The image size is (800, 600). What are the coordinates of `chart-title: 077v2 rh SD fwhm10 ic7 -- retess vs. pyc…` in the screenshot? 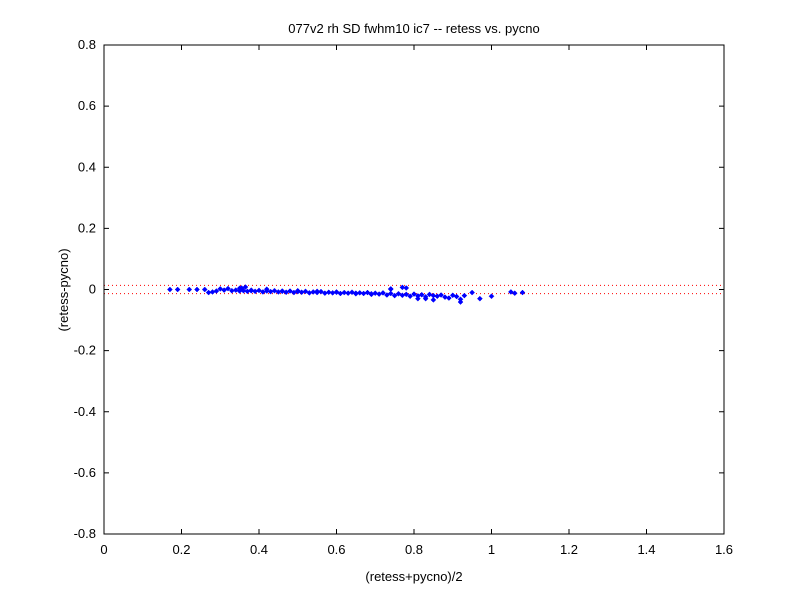 It's located at (413, 28).